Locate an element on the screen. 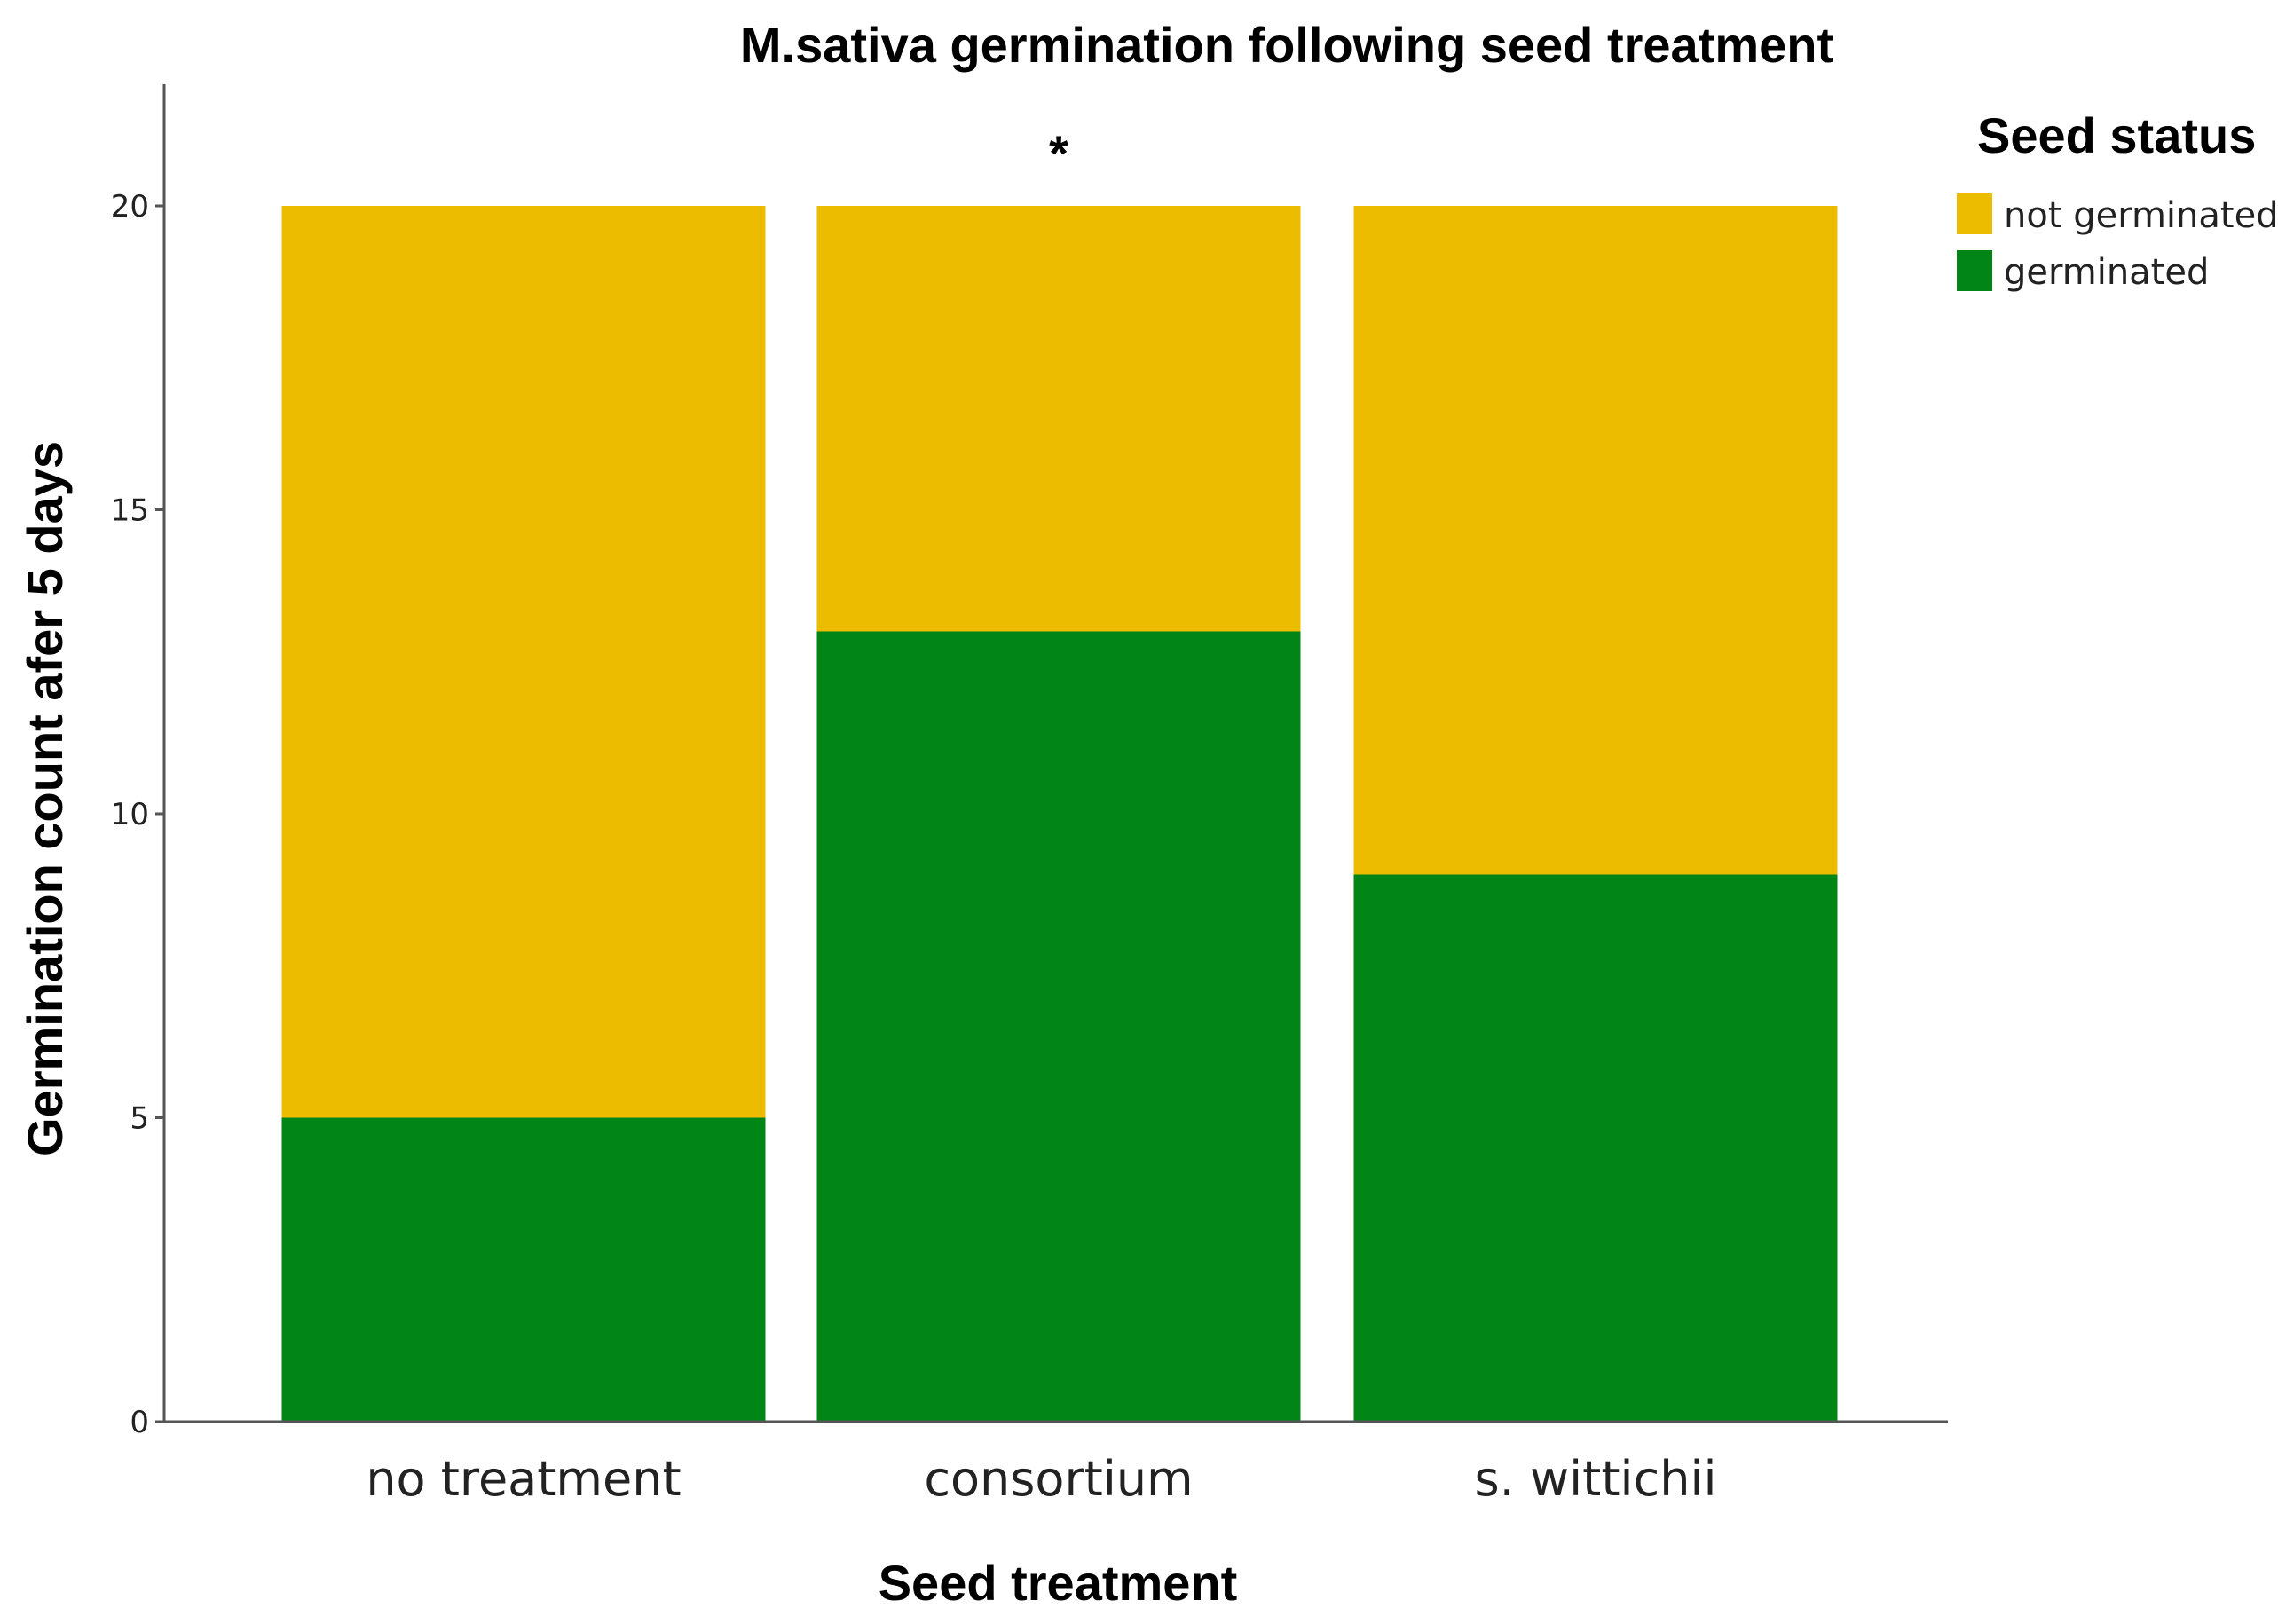  y-tick-label: 20 is located at coordinates (130, 207).